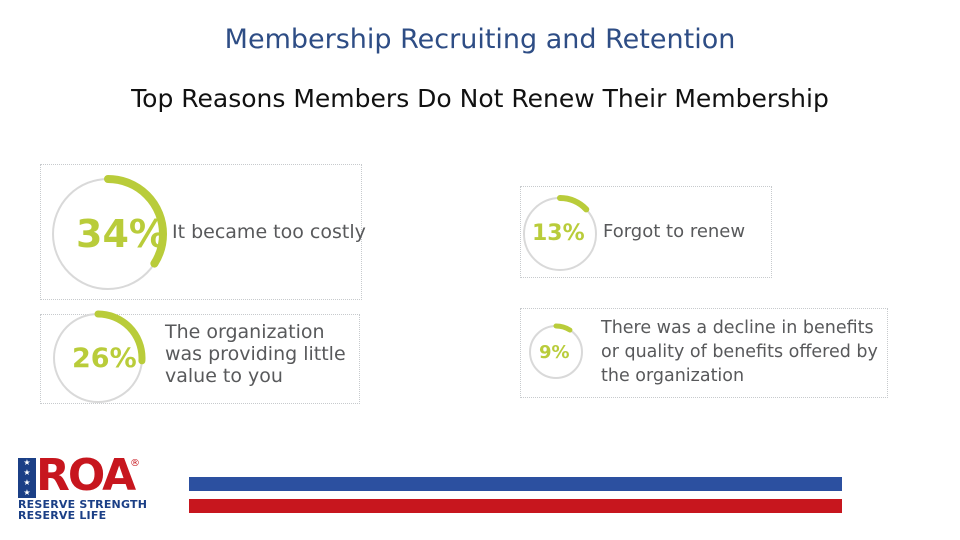 This screenshot has width=960, height=540. Describe the element at coordinates (674, 231) in the screenshot. I see `stat-label: Forgot to renew` at that location.